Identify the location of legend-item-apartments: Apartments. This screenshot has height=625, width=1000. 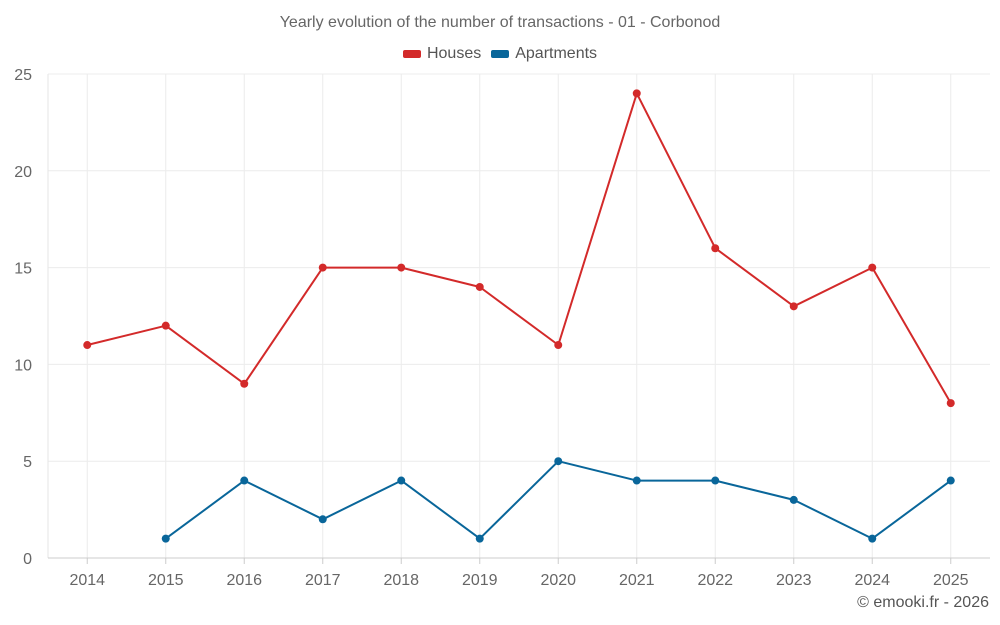
(544, 54).